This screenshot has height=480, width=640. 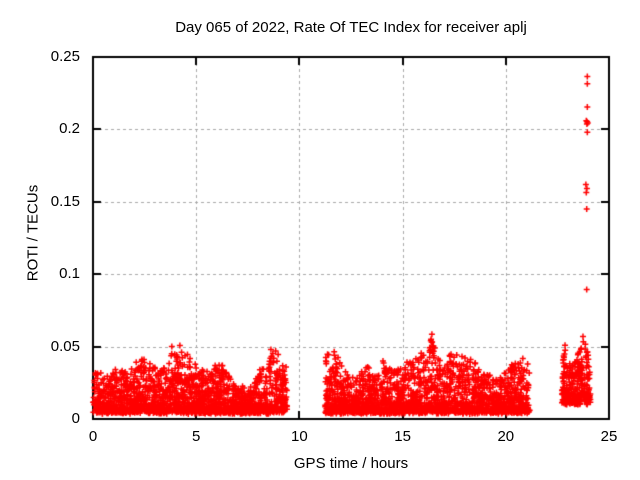 I want to click on x-tick-label: 10, so click(x=299, y=436).